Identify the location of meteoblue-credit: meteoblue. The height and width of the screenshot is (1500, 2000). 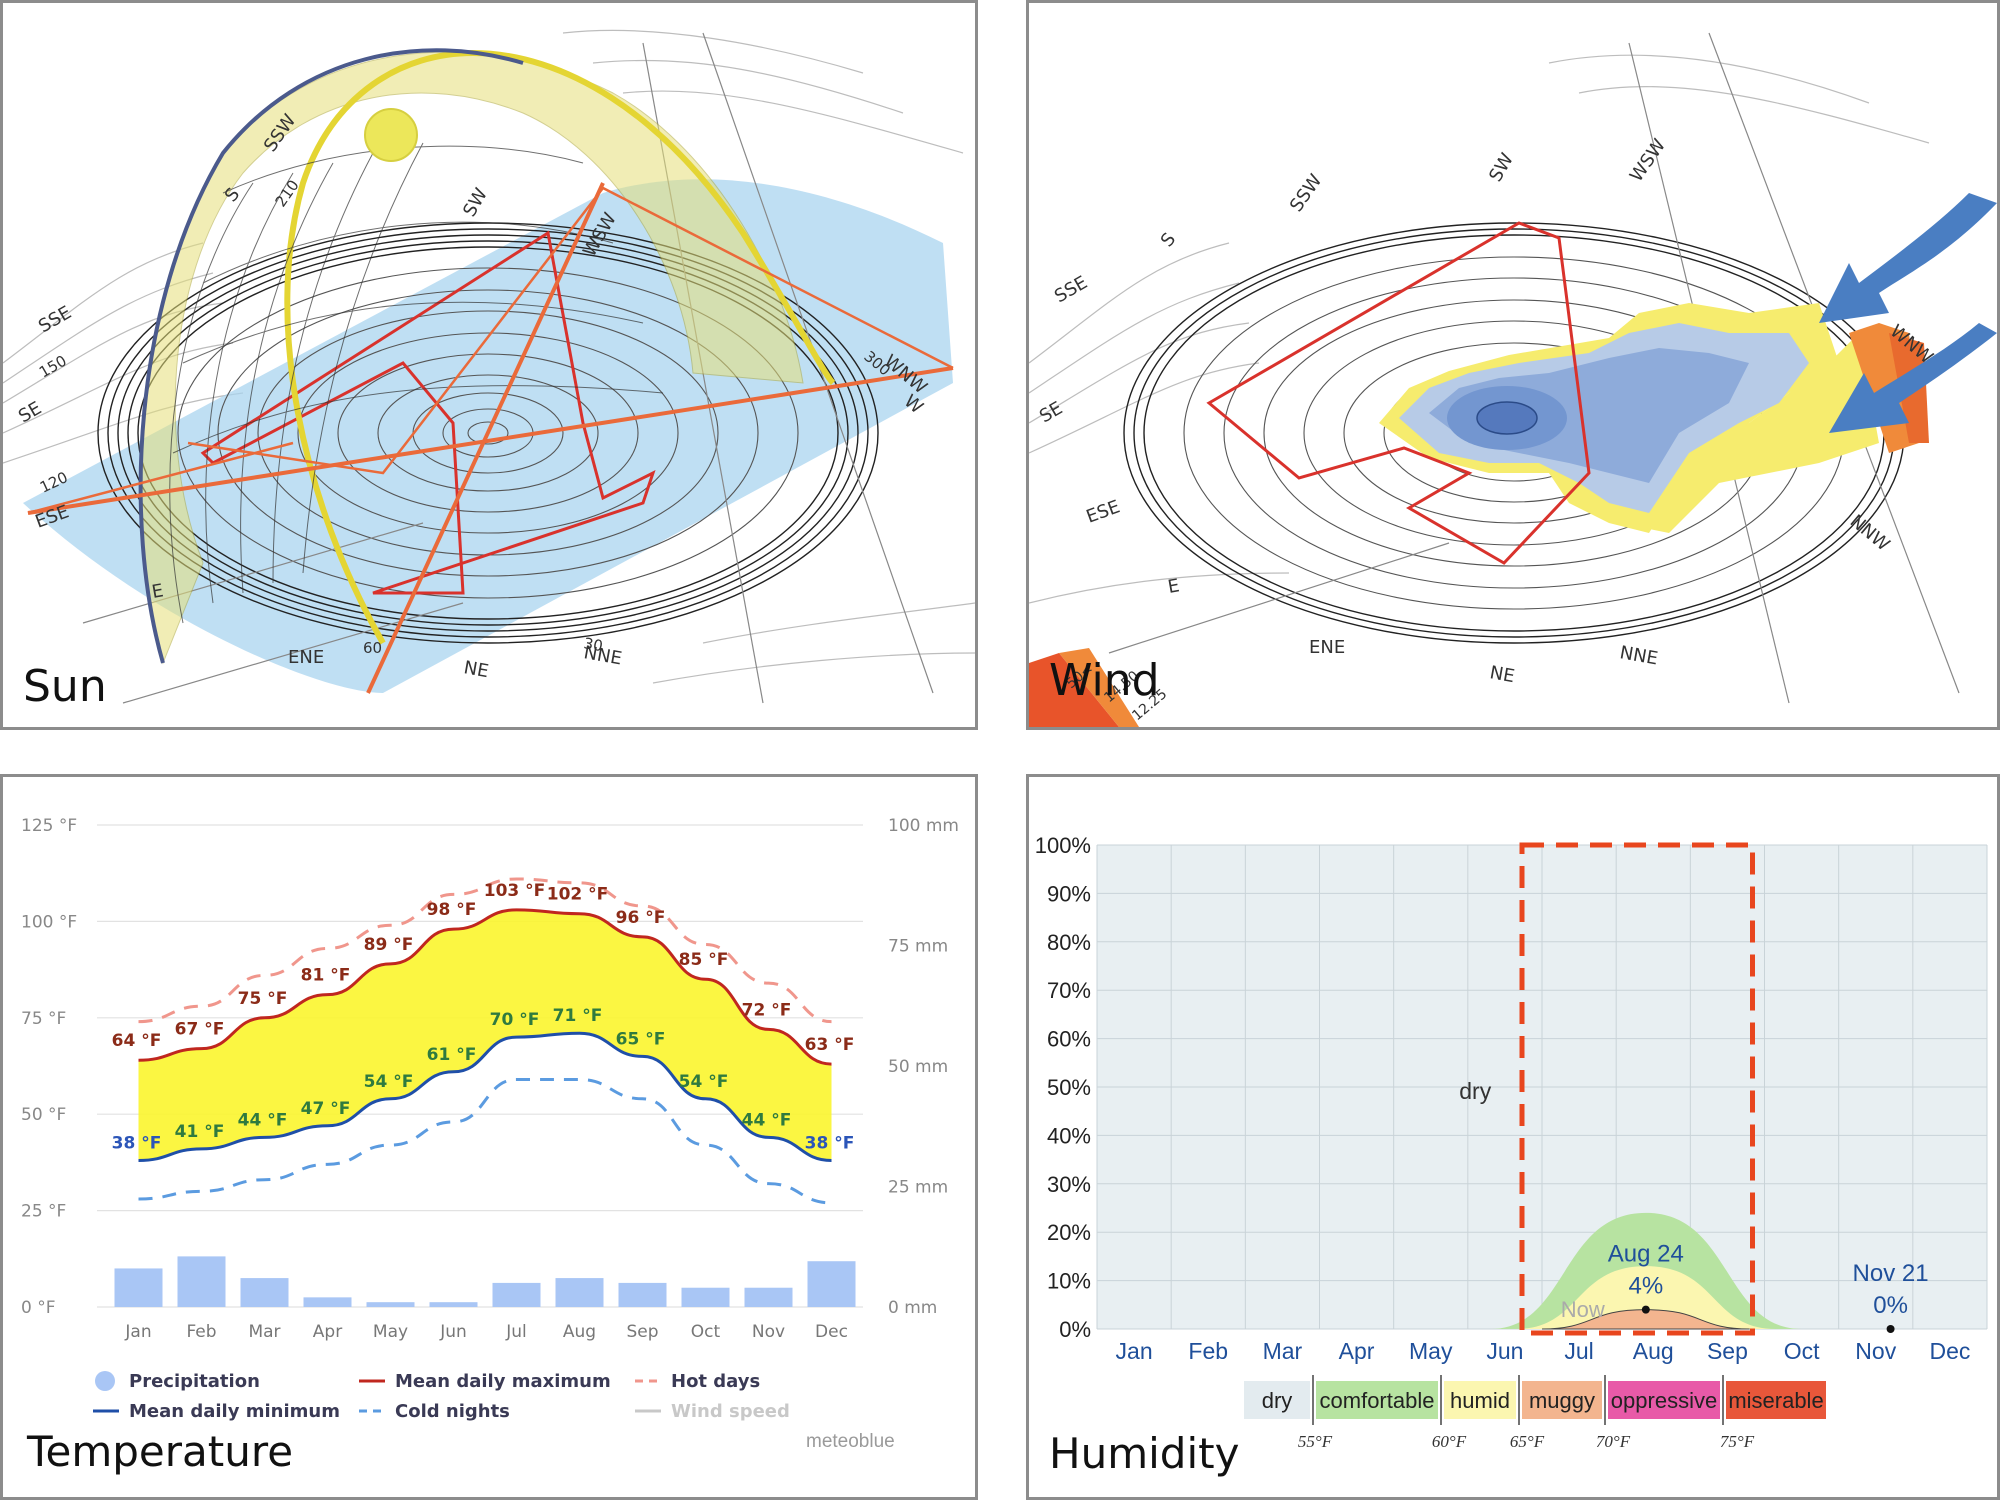
(850, 1441).